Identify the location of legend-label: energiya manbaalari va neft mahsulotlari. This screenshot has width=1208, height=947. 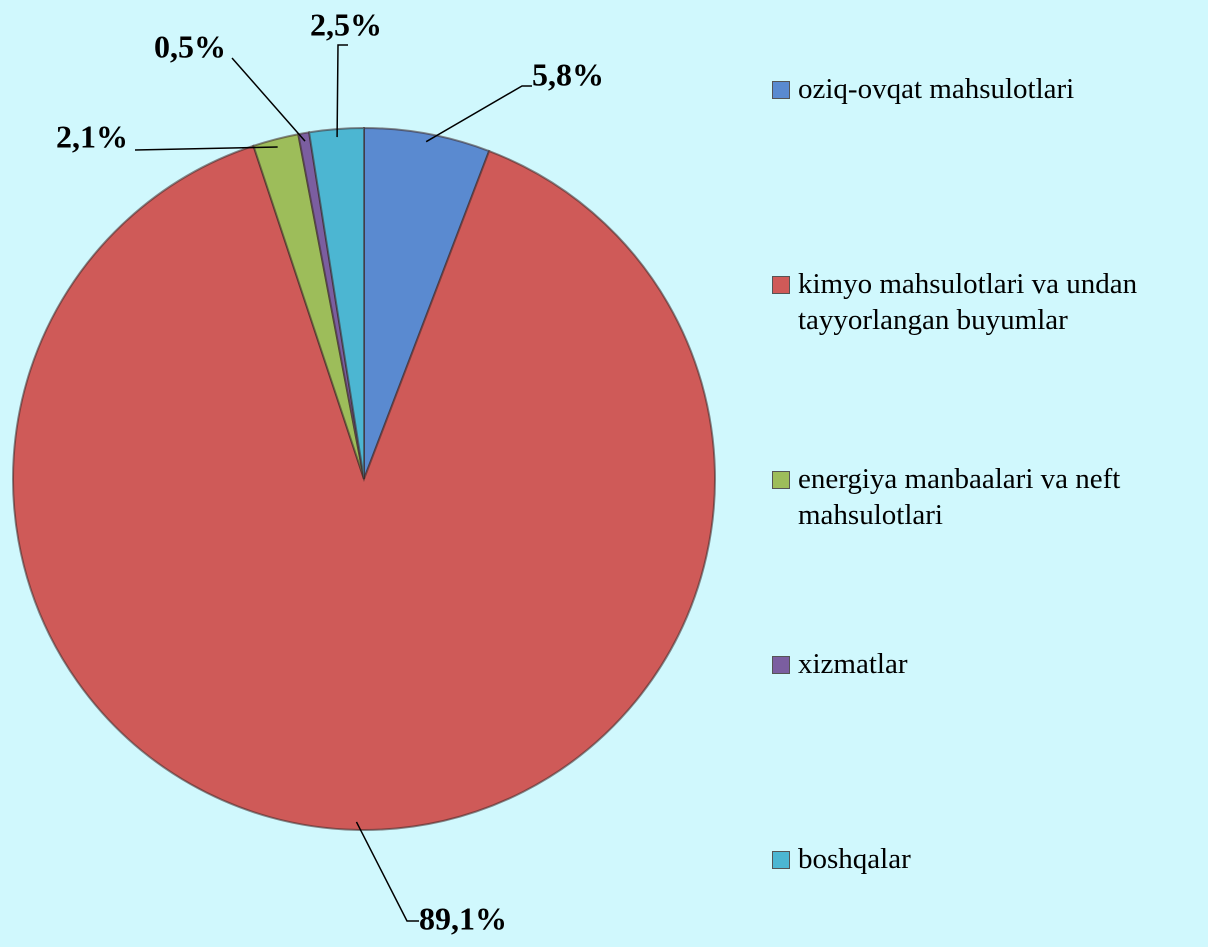
(959, 497).